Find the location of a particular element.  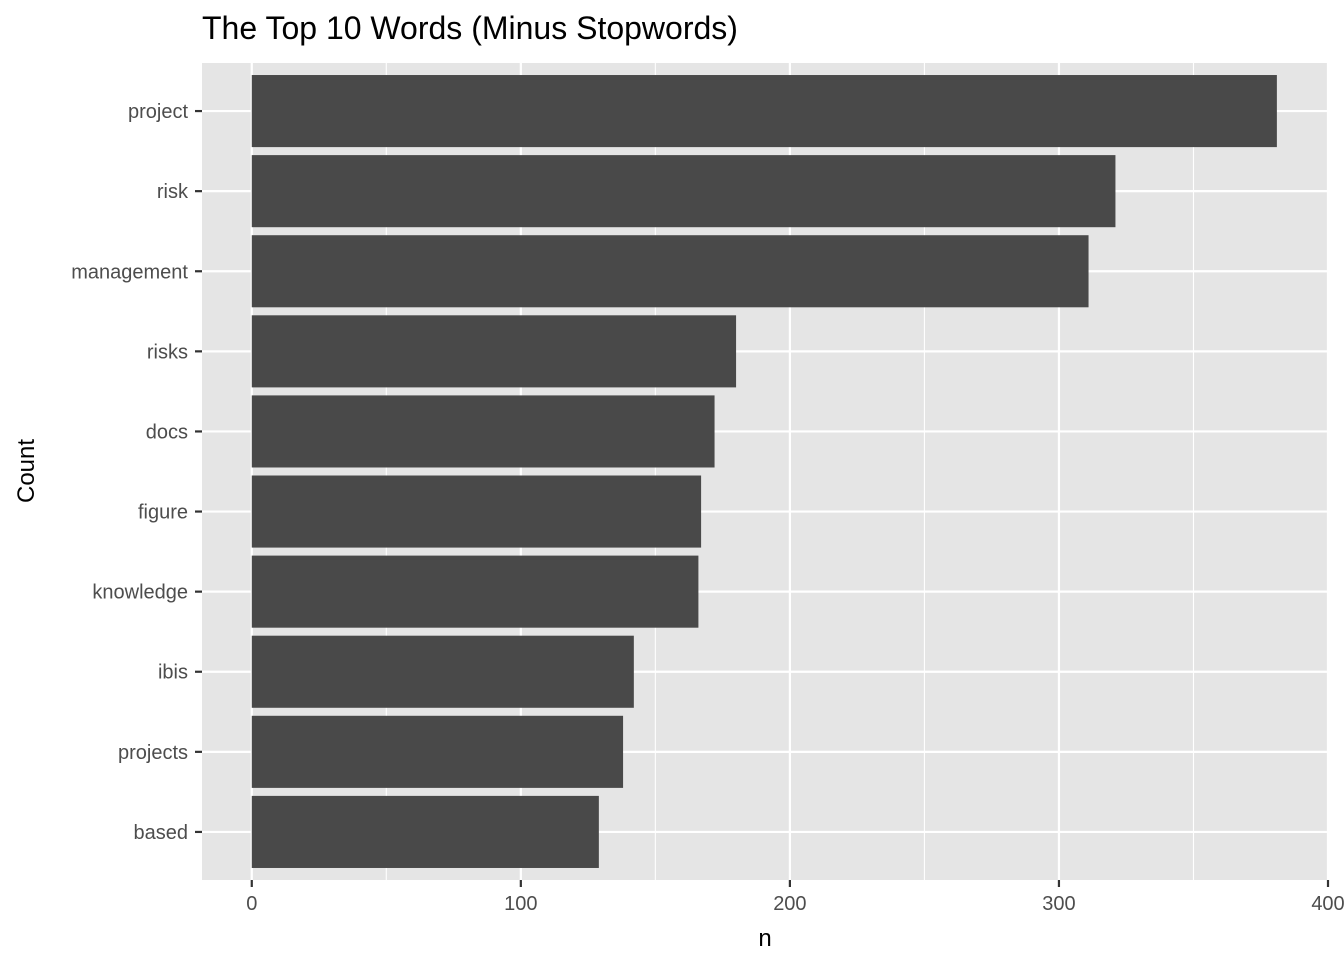

bar-management is located at coordinates (670, 271).